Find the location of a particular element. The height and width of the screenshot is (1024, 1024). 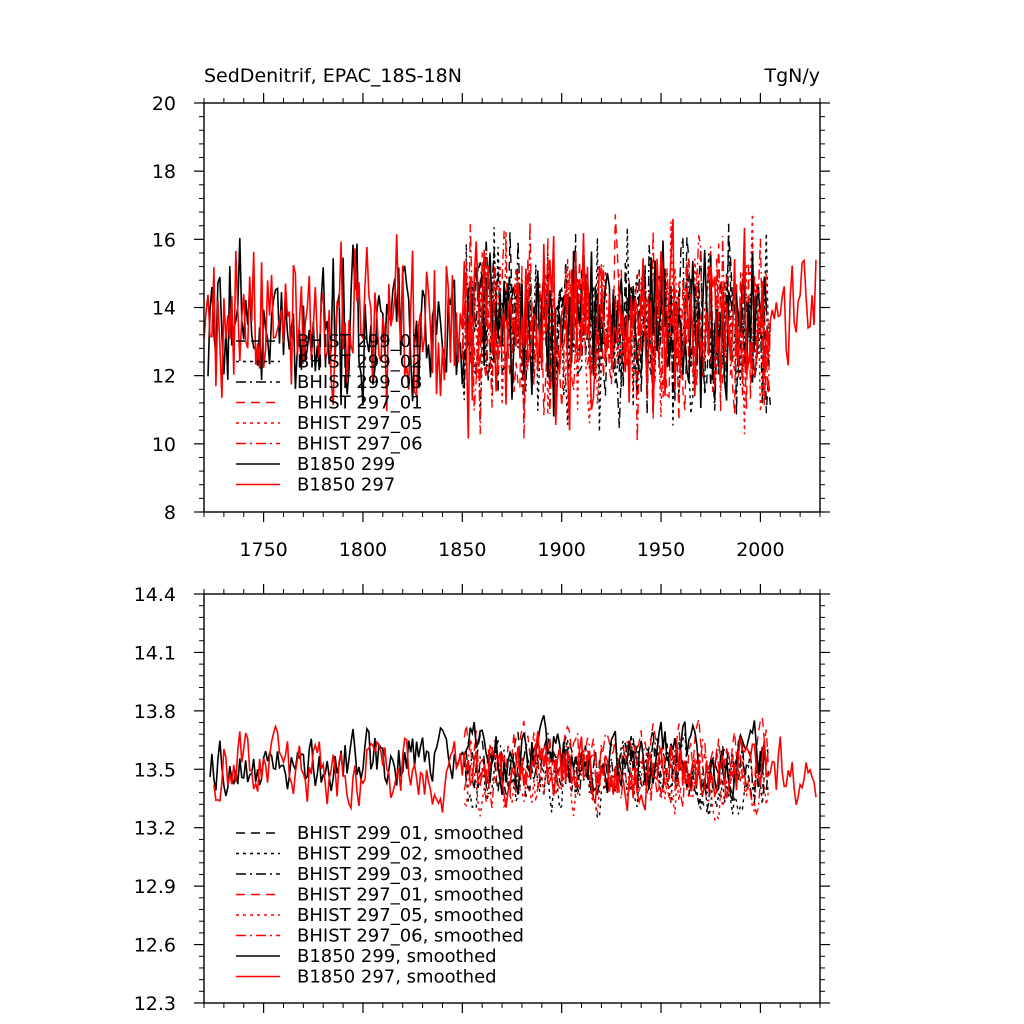

y-tick-label: 12.3 is located at coordinates (155, 1004).